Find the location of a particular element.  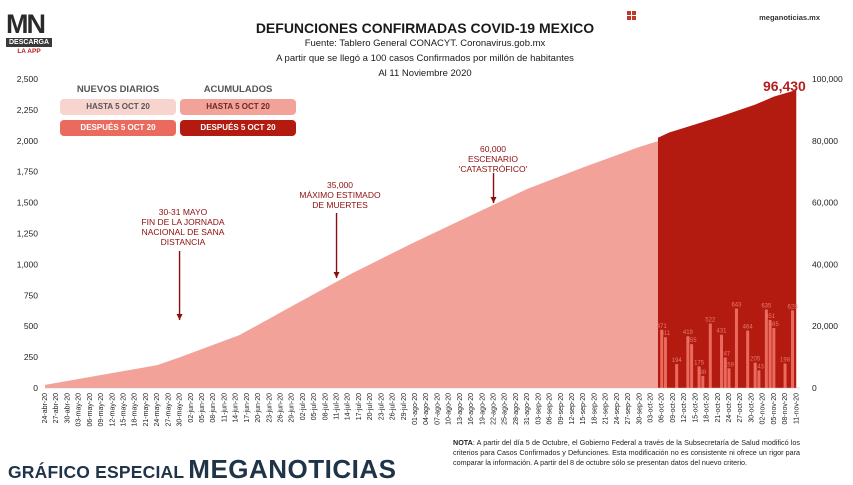

daily-bar-label: 464 is located at coordinates (748, 328).